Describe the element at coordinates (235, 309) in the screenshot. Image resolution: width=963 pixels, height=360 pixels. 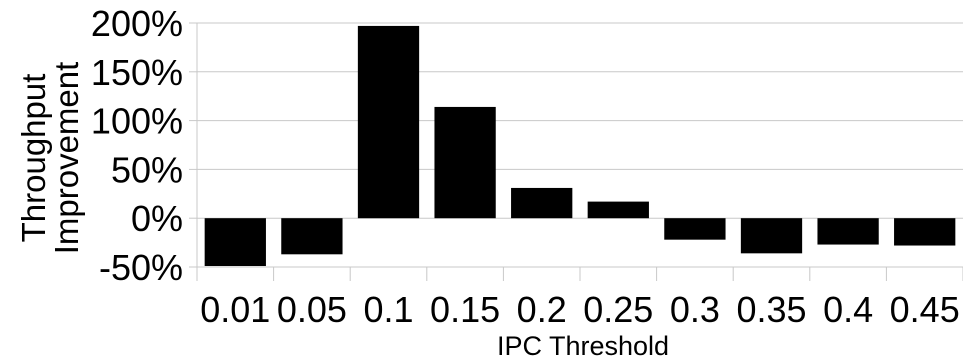
I see `x-tick-label: 0.01` at that location.